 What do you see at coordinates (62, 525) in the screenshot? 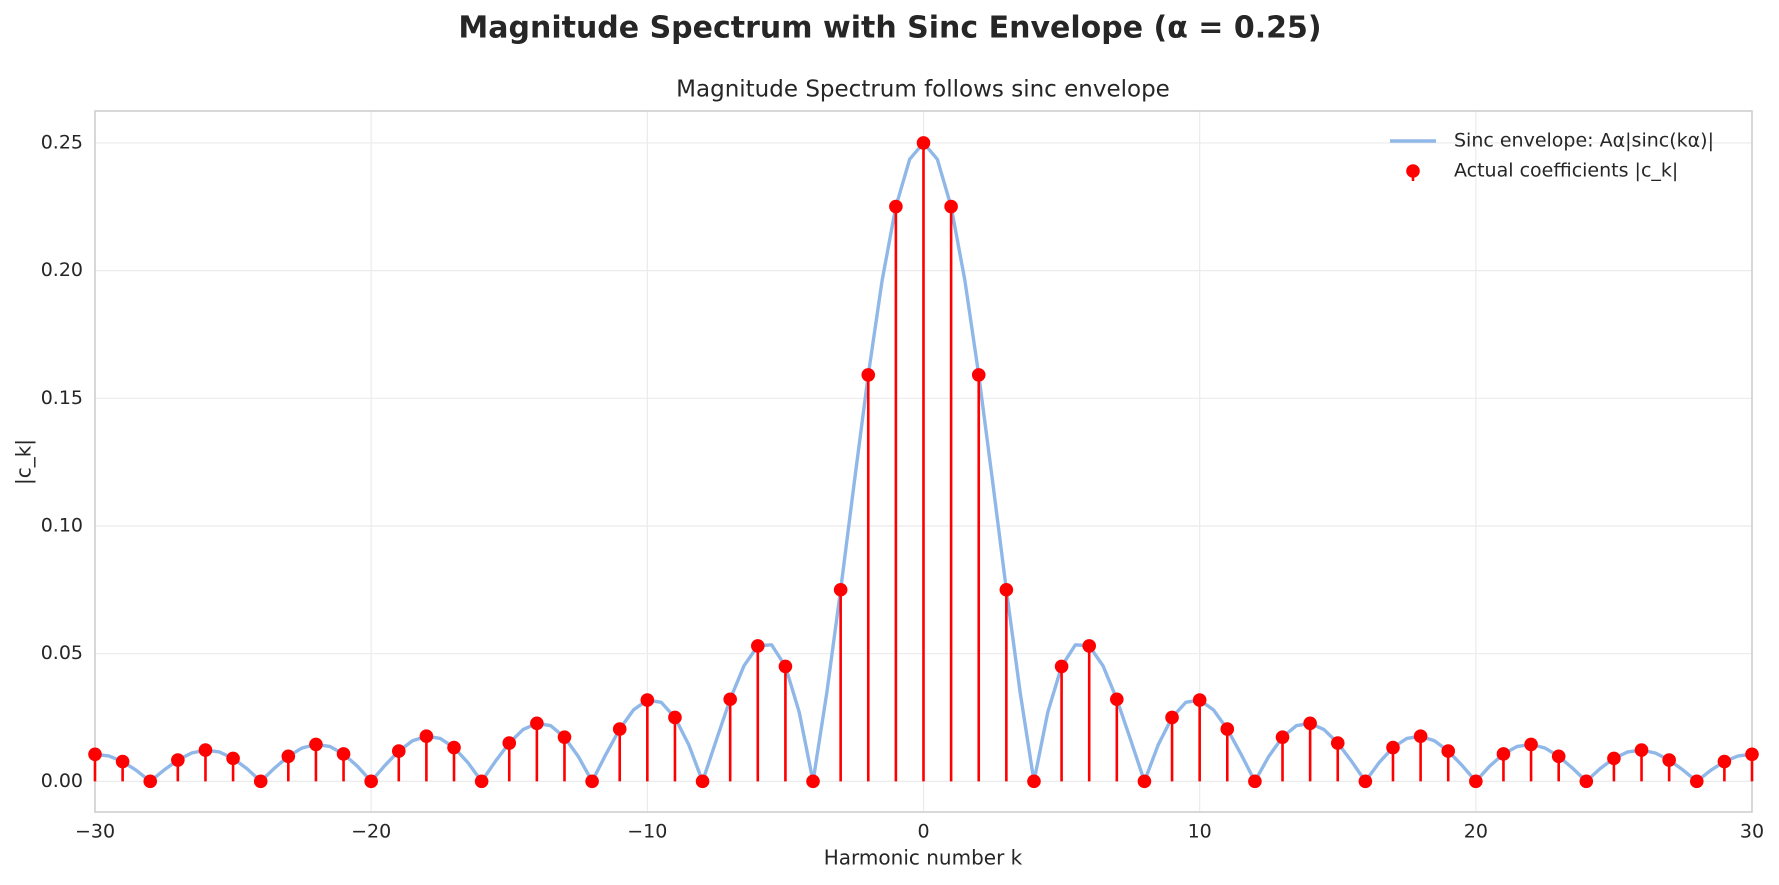
I see `y-tick-label: 0.10` at bounding box center [62, 525].